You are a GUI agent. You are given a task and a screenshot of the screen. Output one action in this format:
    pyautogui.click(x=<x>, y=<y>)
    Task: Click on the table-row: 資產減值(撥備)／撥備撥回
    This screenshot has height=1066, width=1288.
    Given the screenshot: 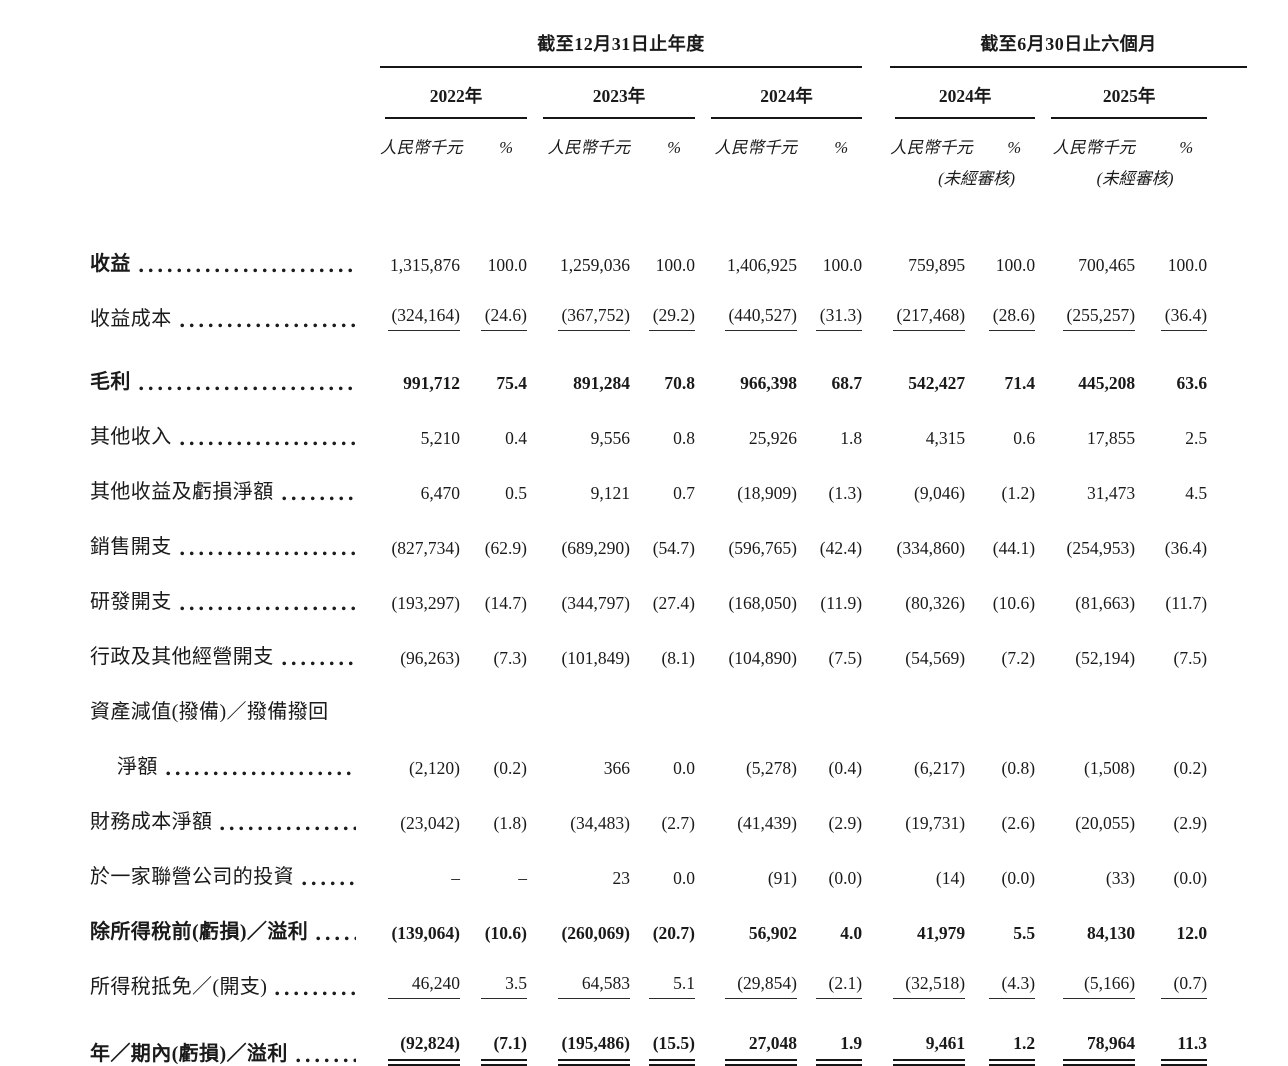 What is the action you would take?
    pyautogui.click(x=668, y=696)
    